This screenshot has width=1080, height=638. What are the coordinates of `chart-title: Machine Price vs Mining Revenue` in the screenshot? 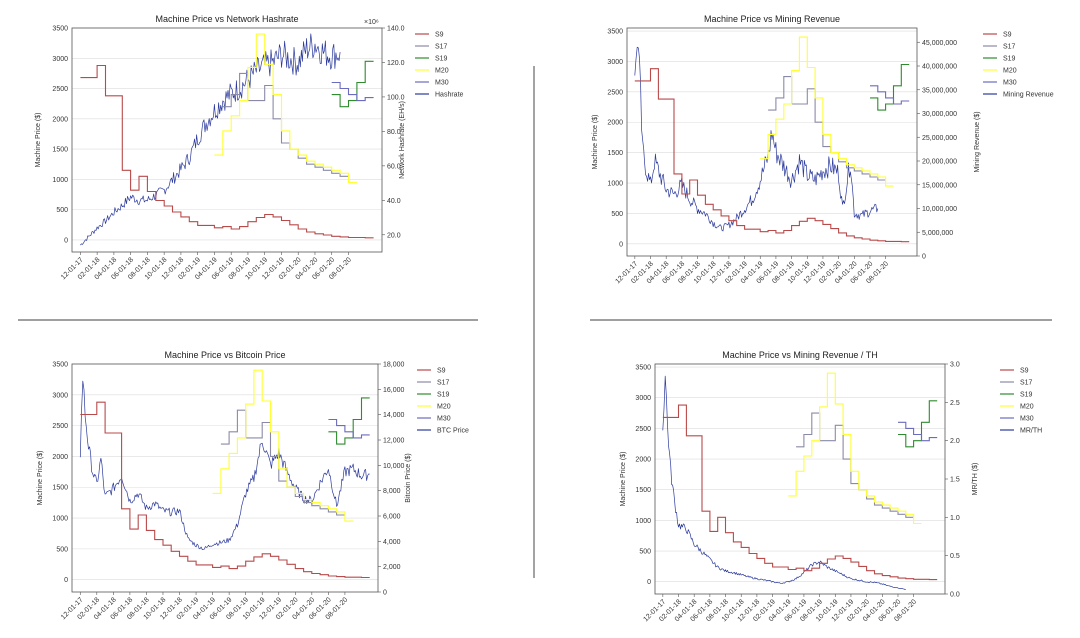 It's located at (772, 19).